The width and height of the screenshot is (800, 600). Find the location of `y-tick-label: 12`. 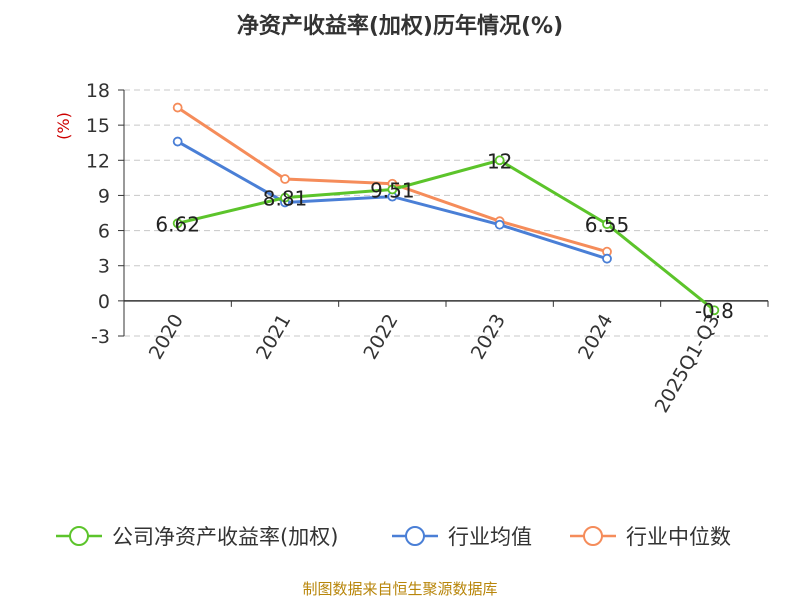

y-tick-label: 12 is located at coordinates (98, 161).